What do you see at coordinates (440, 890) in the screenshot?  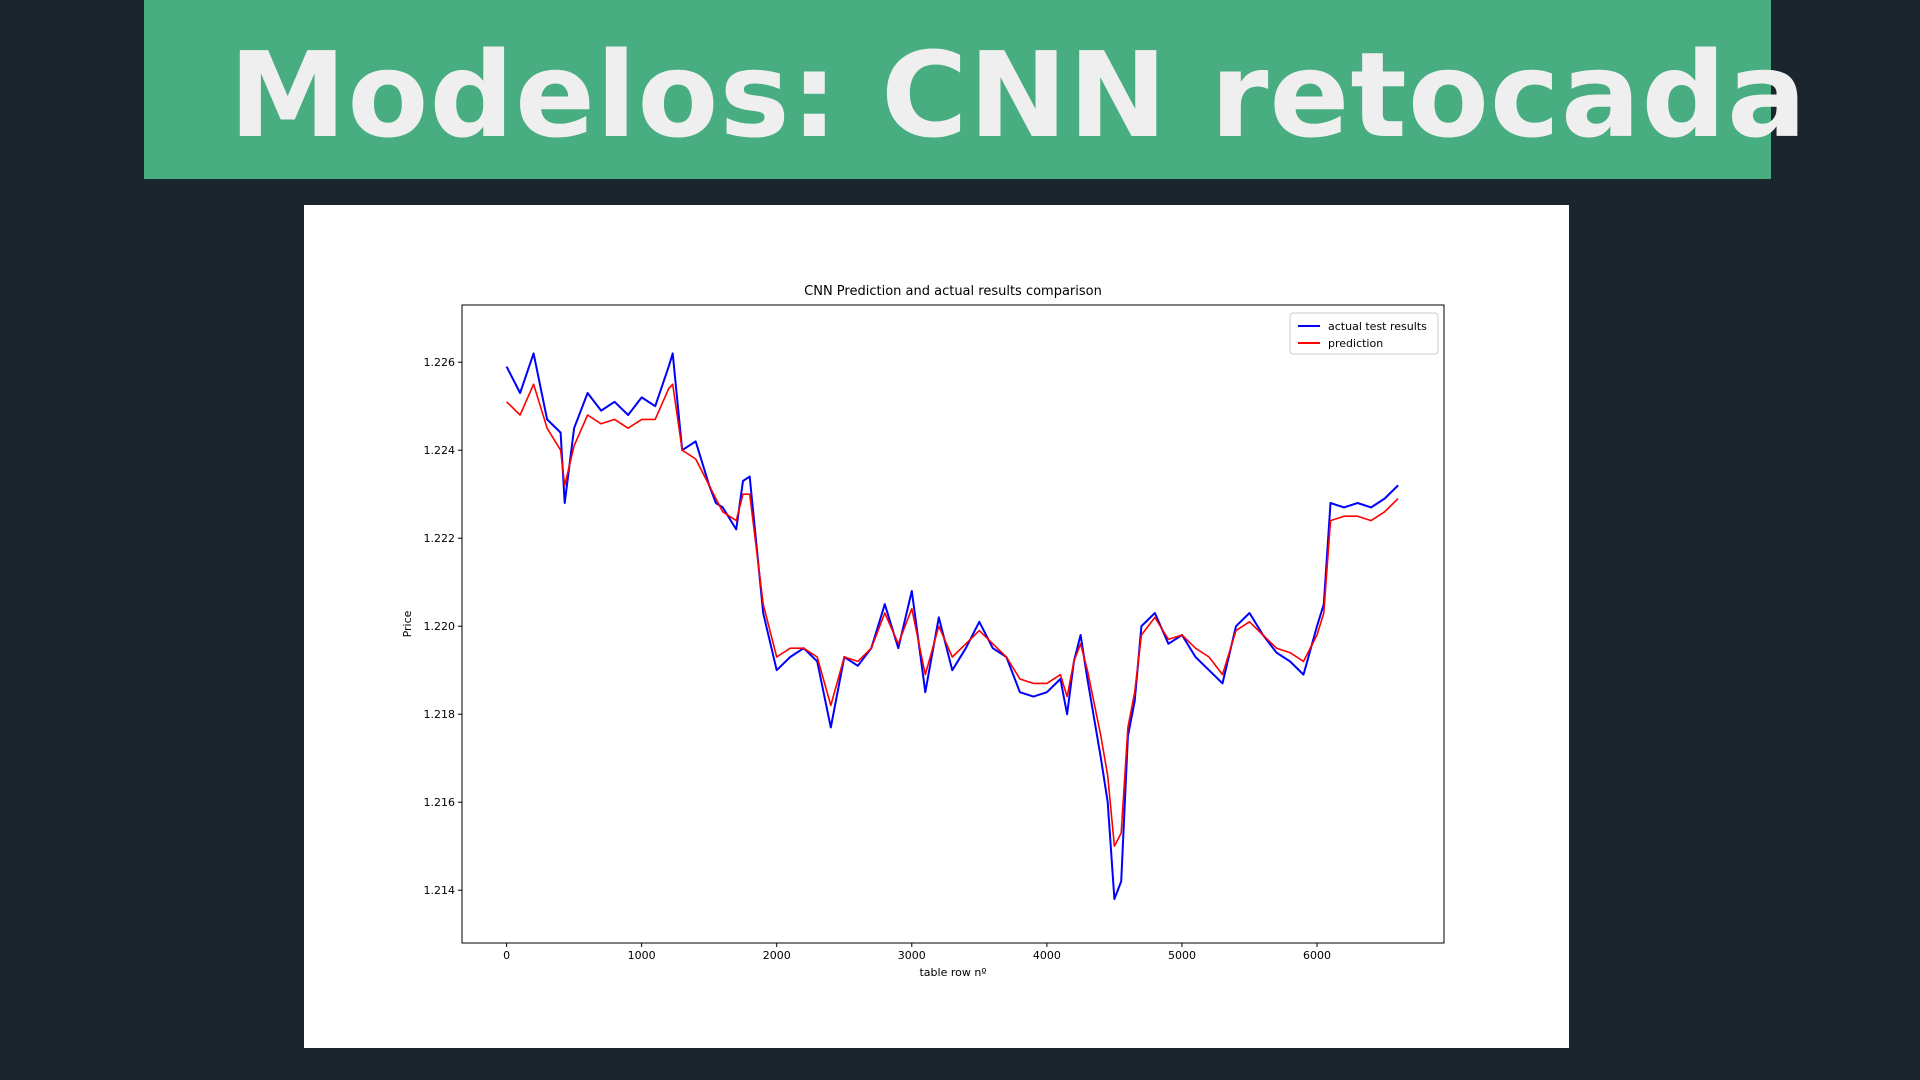 I see `y-tick-label: 1.214` at bounding box center [440, 890].